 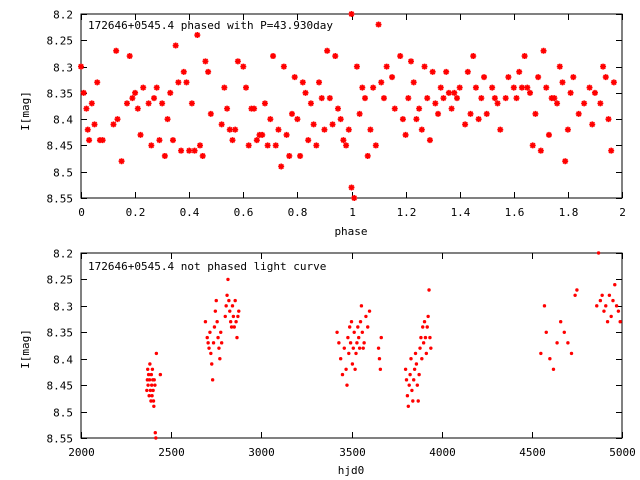 What do you see at coordinates (60, 386) in the screenshot?
I see `unphased-y-tick-label: 8.45` at bounding box center [60, 386].